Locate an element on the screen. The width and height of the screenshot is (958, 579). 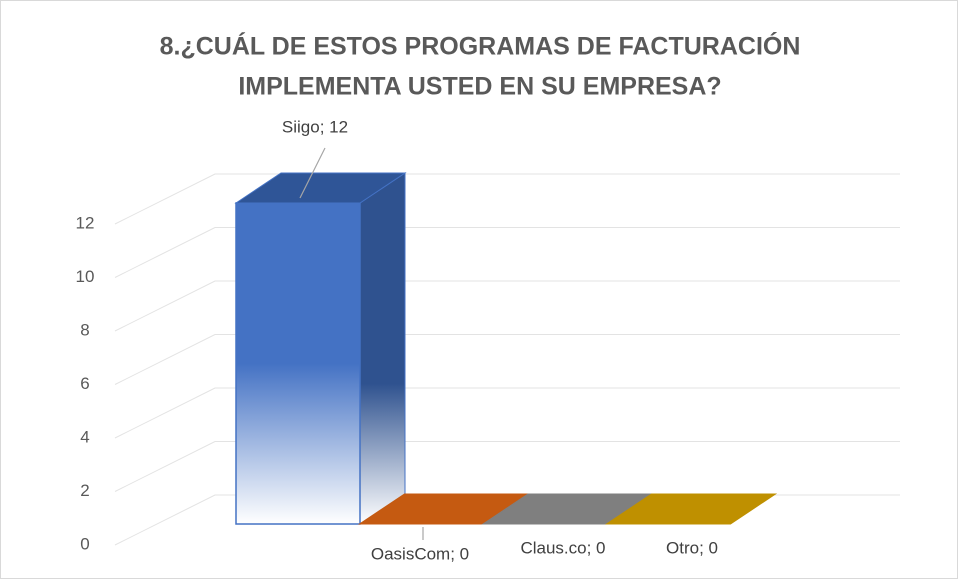
y-tick-label: 4 is located at coordinates (84, 436).